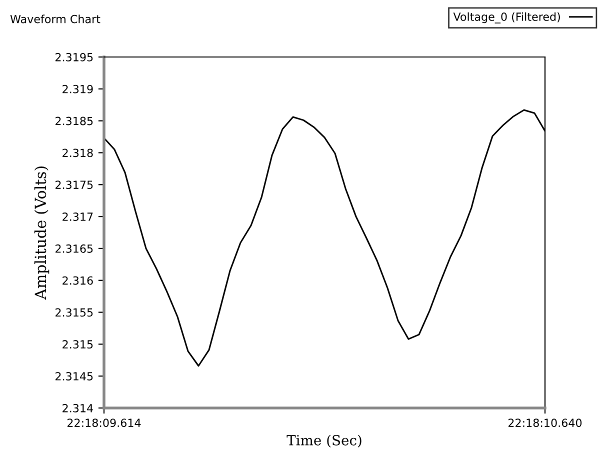  I want to click on y-tick-label: 2.314, so click(77, 408).